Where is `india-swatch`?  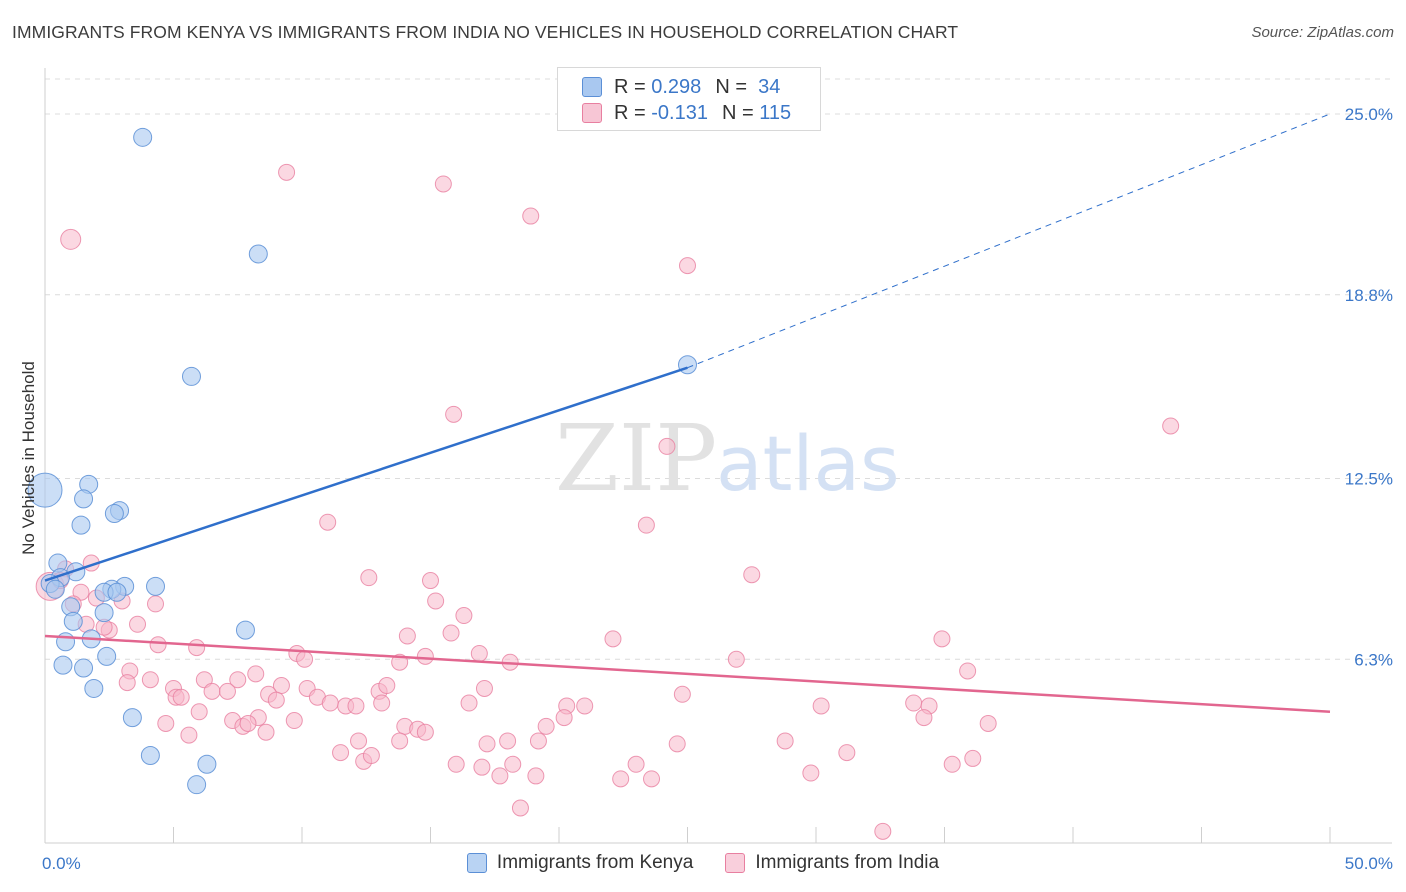 india-swatch is located at coordinates (592, 113).